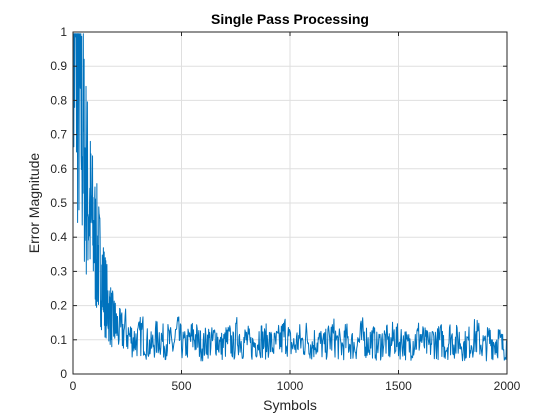 The height and width of the screenshot is (420, 560). What do you see at coordinates (58, 66) in the screenshot?
I see `y-tick-label: 0.9` at bounding box center [58, 66].